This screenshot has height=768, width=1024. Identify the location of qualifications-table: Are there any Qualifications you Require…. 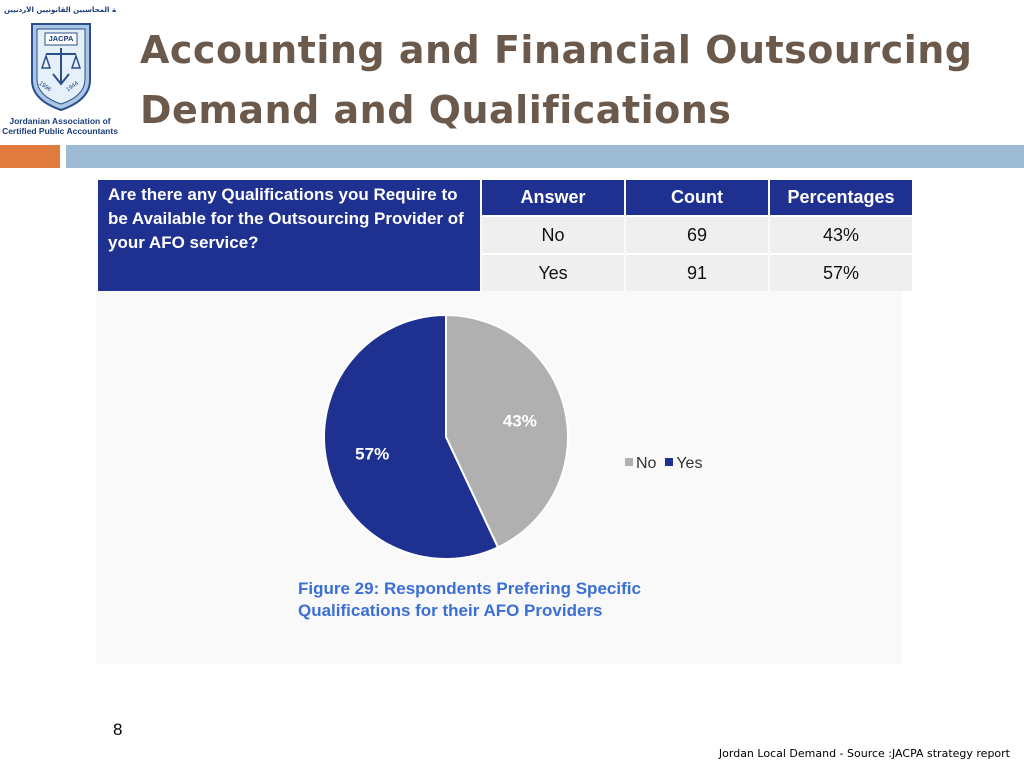
(505, 235).